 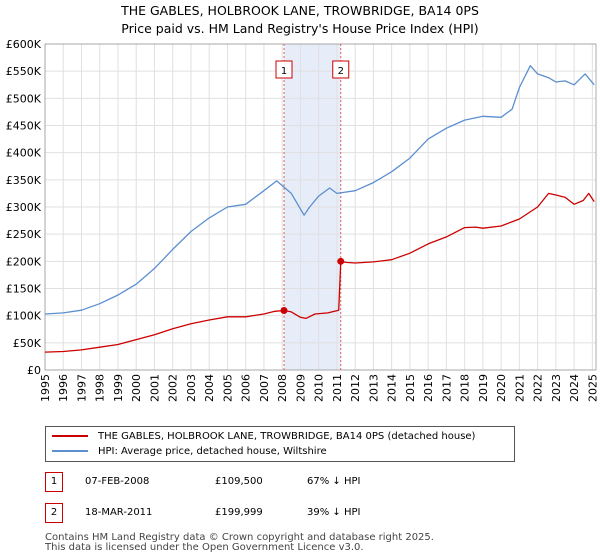 I want to click on x-tick-label: 2018, so click(x=465, y=388).